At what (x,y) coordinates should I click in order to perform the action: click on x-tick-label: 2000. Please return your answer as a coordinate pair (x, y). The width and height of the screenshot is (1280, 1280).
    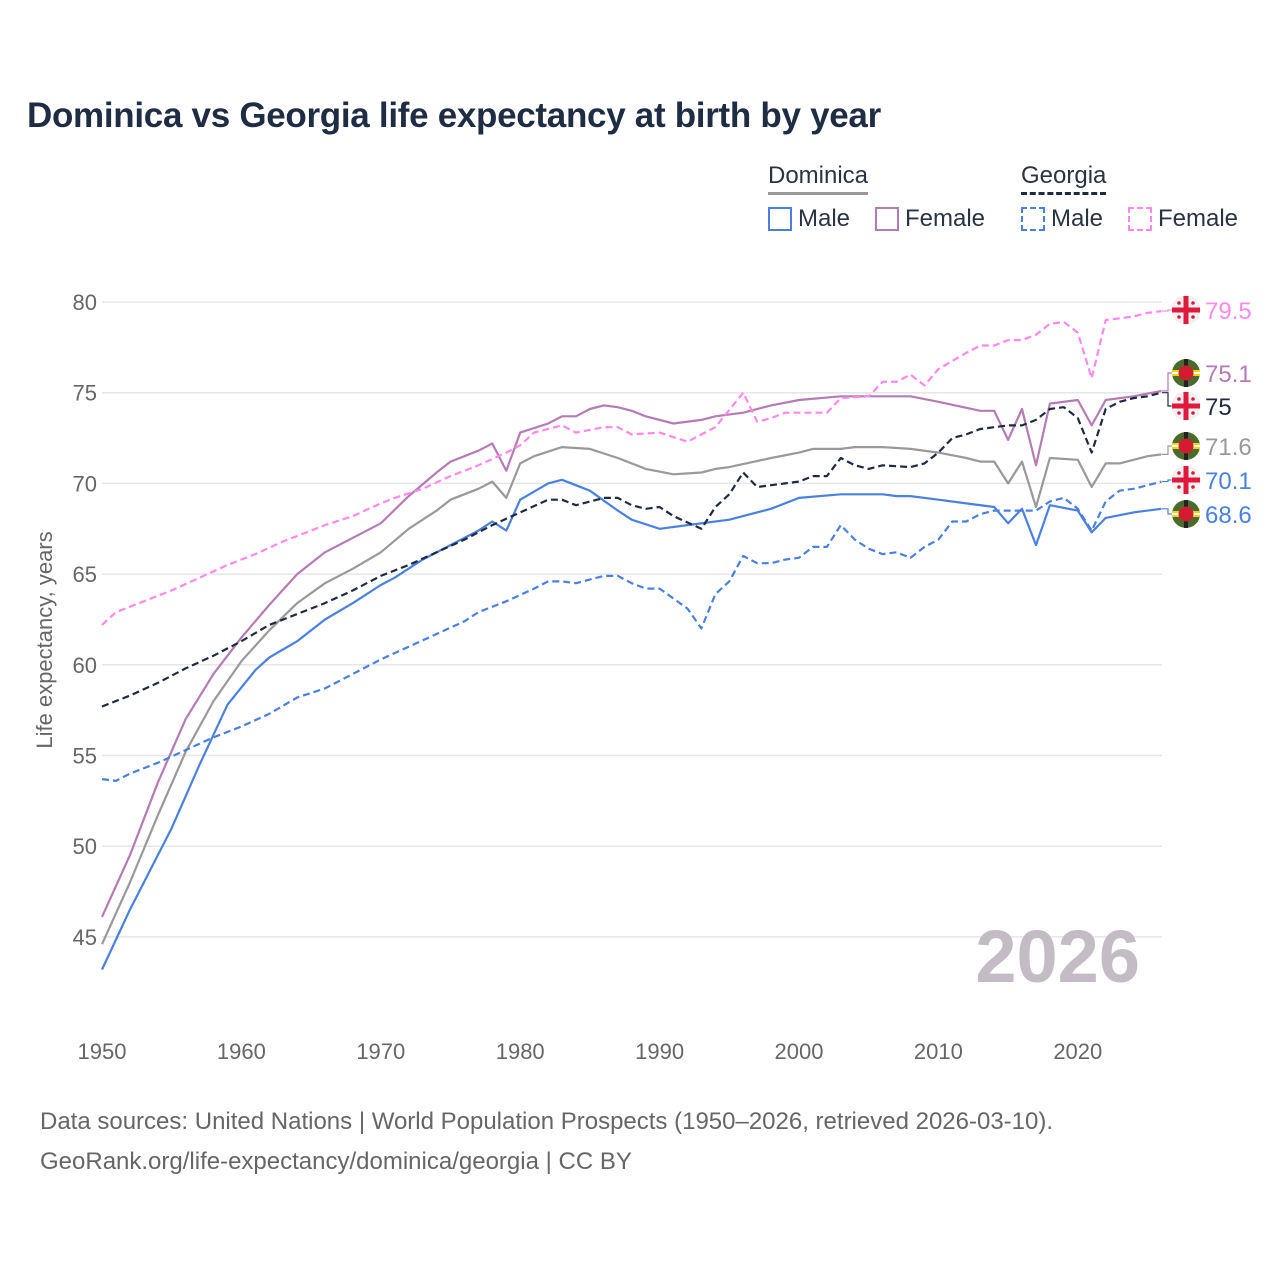
    Looking at the image, I should click on (799, 1051).